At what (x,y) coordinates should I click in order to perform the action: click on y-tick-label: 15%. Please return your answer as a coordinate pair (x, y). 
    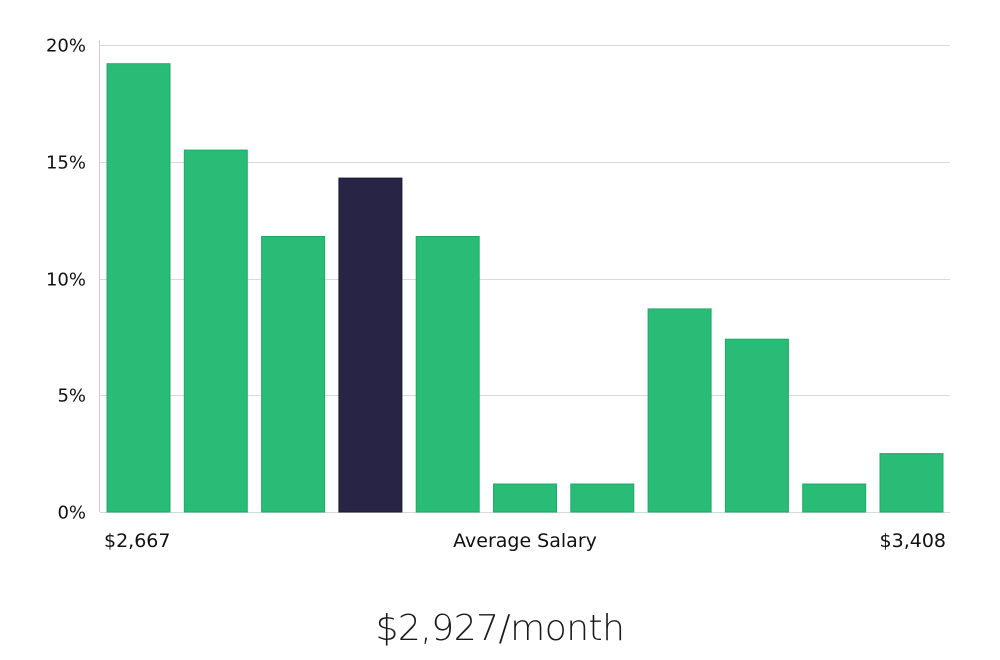
    Looking at the image, I should click on (66, 163).